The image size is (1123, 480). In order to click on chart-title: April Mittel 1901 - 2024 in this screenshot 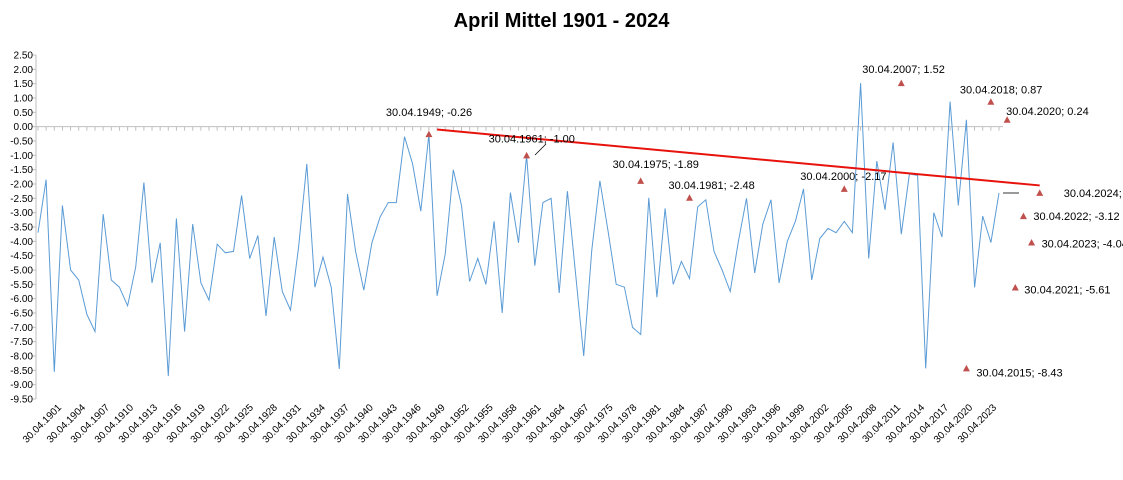, I will do `click(561, 21)`.